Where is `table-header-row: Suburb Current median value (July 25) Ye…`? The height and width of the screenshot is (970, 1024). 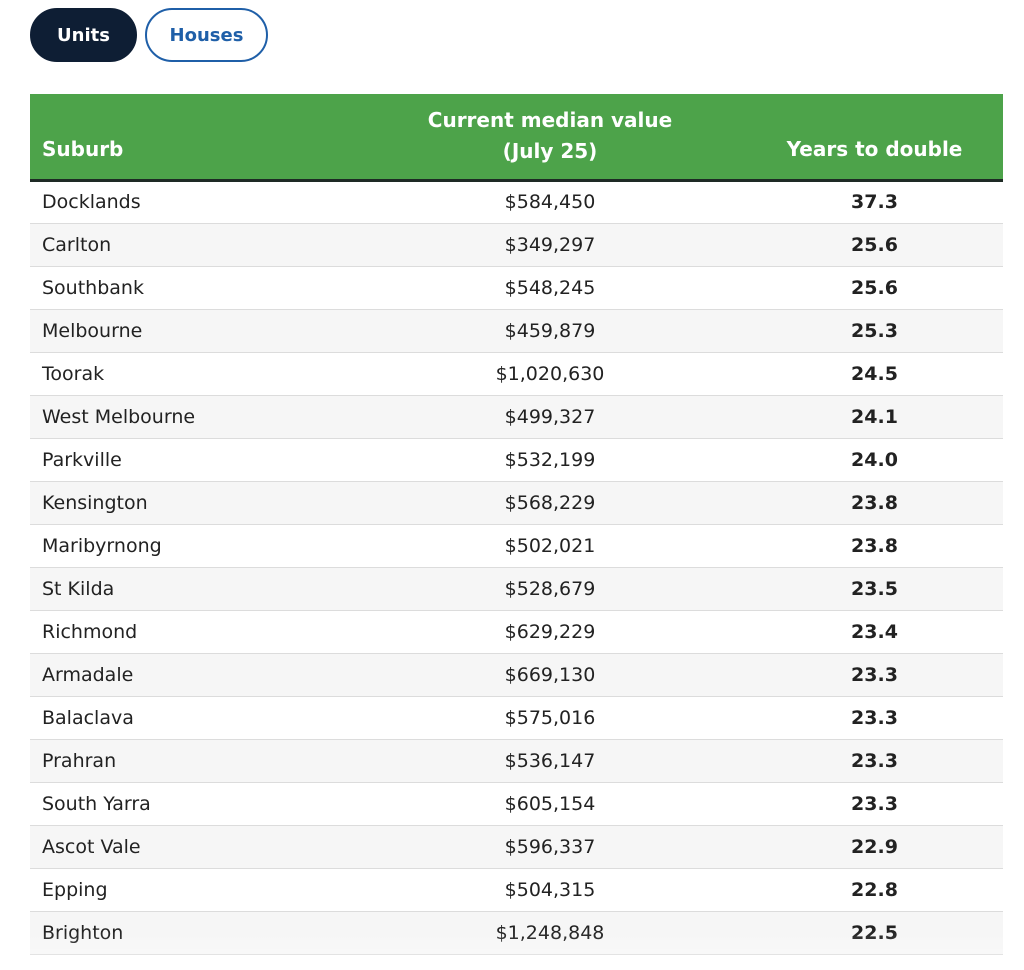
table-header-row: Suburb Current median value (July 25) Ye… is located at coordinates (516, 138).